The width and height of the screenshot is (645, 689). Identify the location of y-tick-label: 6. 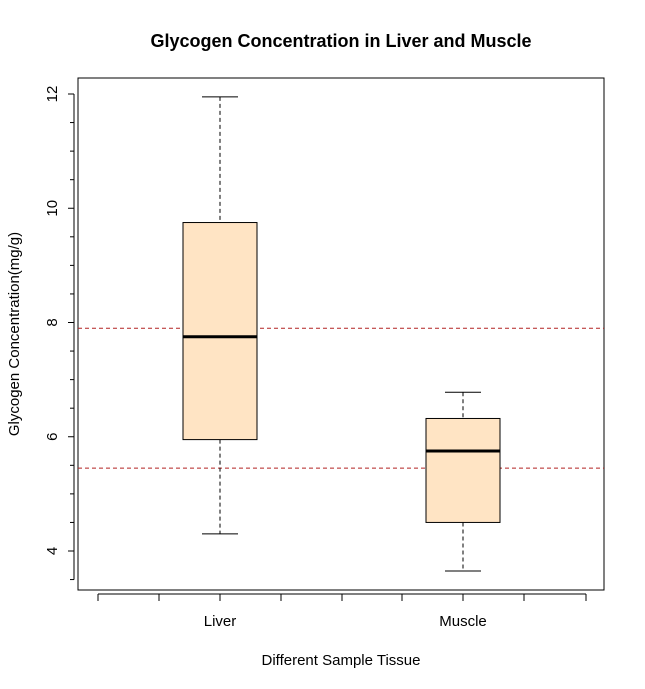
(52, 437).